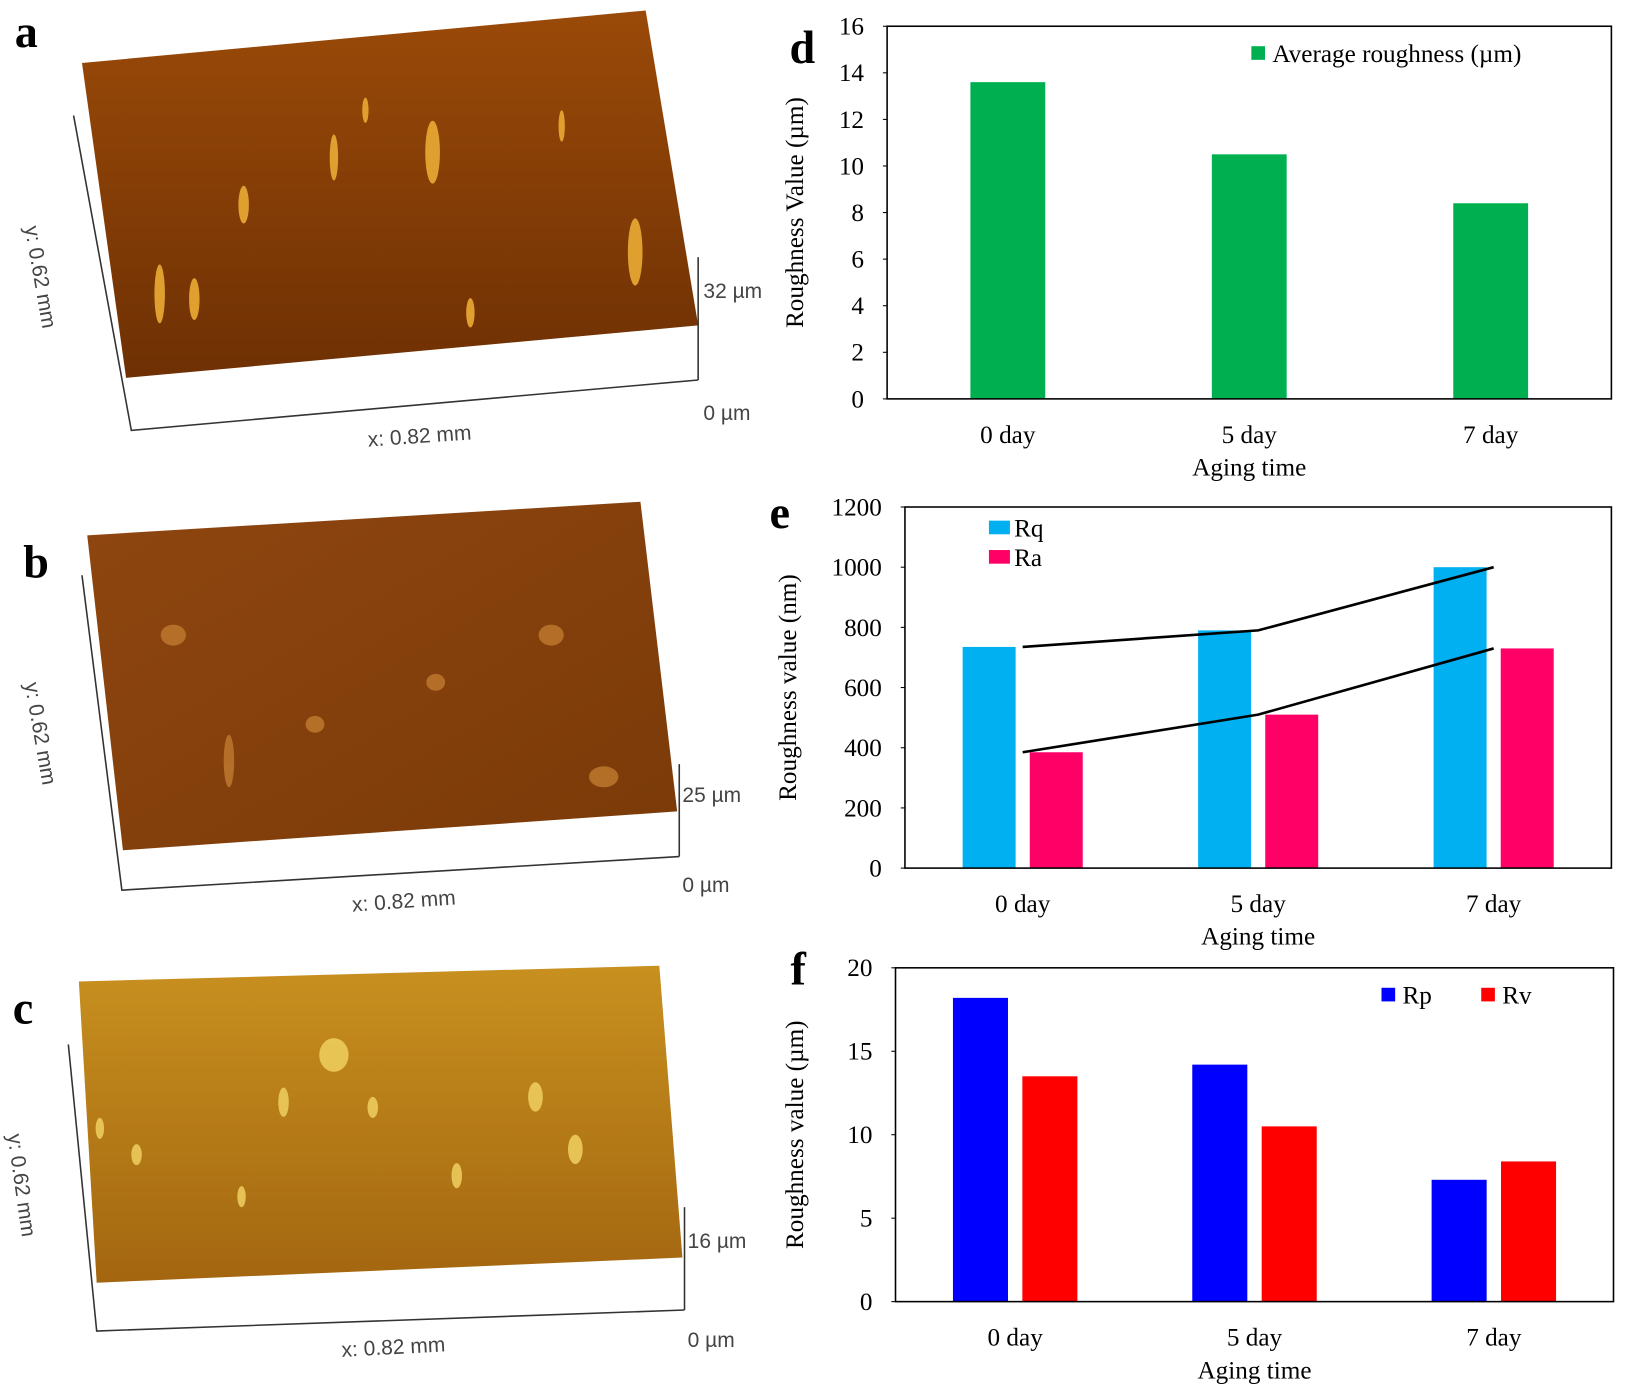  Describe the element at coordinates (788, 687) in the screenshot. I see `y-axis-title: Roughness value (nm)` at that location.